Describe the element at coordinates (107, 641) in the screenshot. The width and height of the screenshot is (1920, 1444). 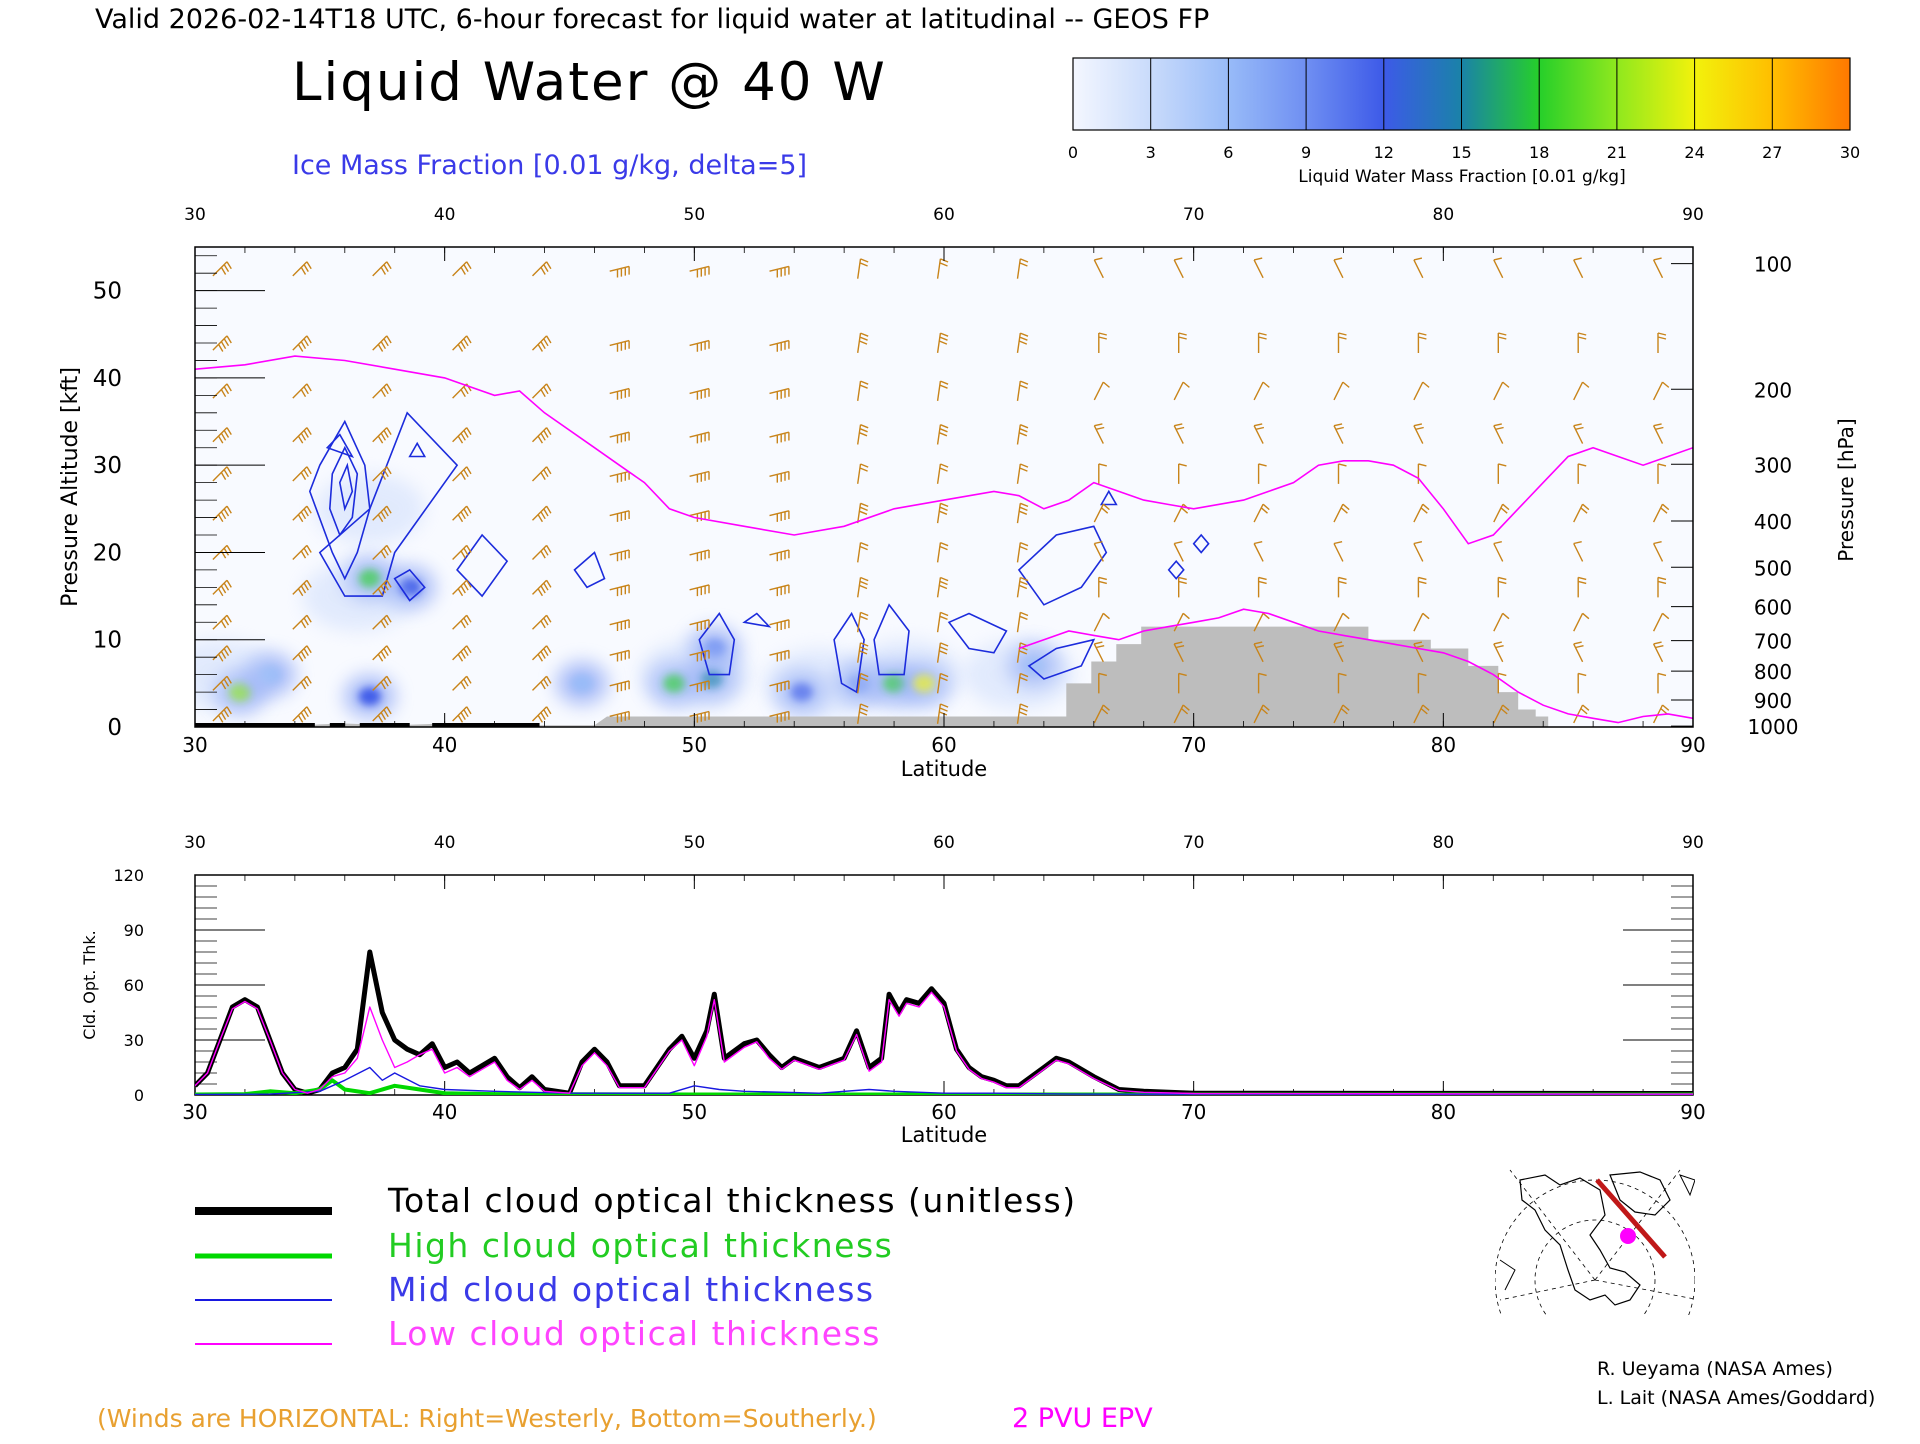
I see `top-y-tick-label: 10` at that location.